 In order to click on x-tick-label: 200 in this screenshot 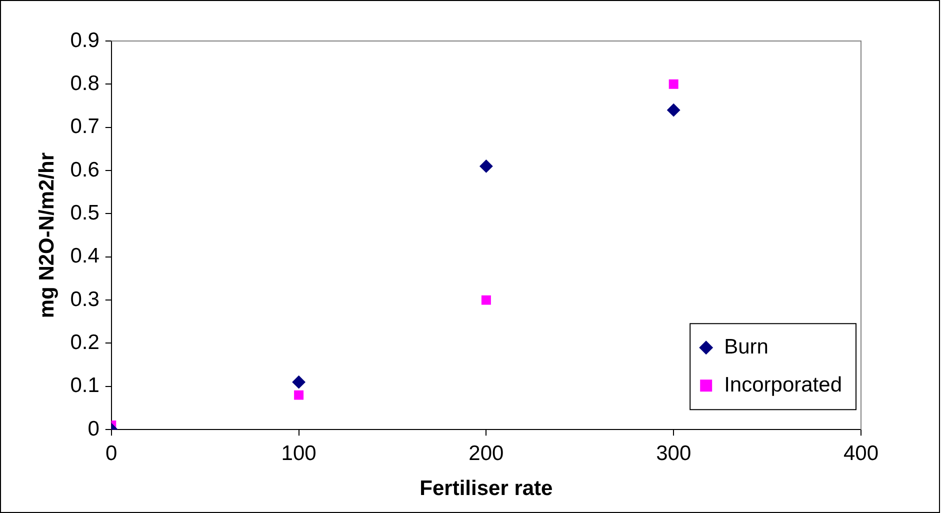, I will do `click(486, 453)`.